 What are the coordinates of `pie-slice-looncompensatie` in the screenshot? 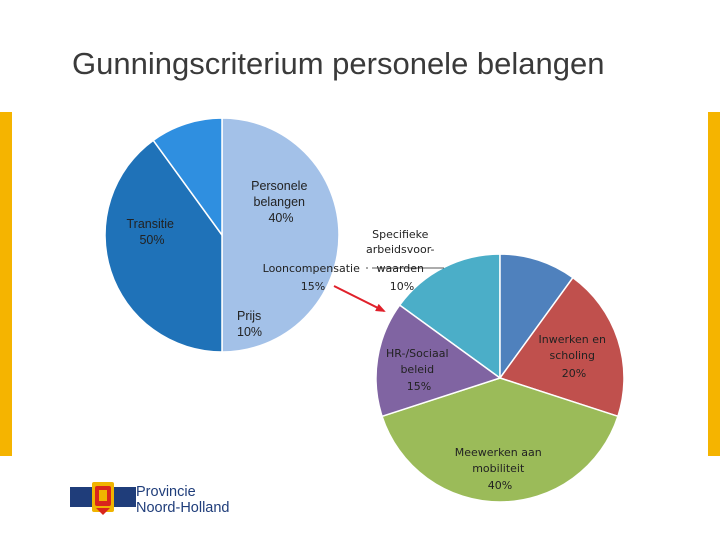 It's located at (449, 316).